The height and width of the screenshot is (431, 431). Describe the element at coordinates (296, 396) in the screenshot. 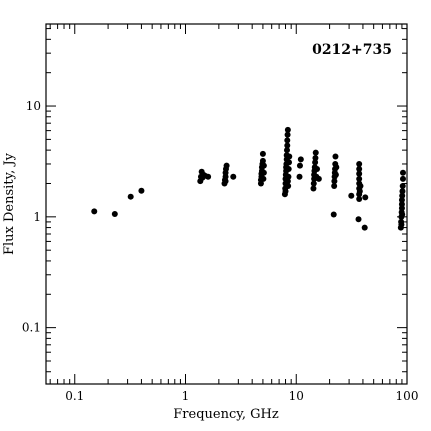

I see `x-tick-label: 10` at that location.